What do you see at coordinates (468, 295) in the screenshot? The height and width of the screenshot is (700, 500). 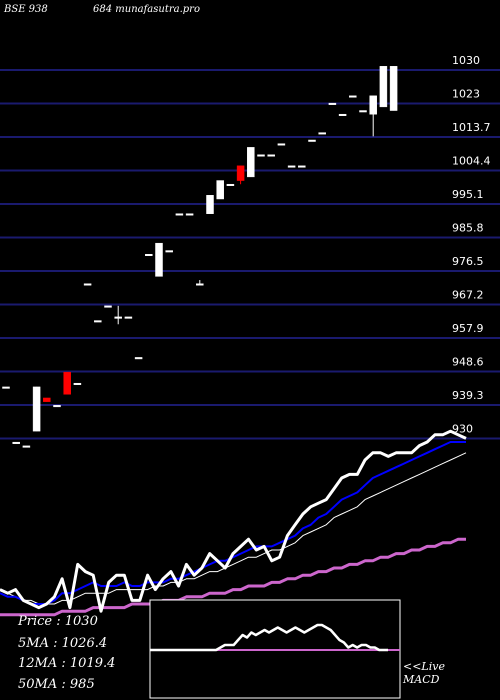 I see `y-tick-label: 967.2` at bounding box center [468, 295].